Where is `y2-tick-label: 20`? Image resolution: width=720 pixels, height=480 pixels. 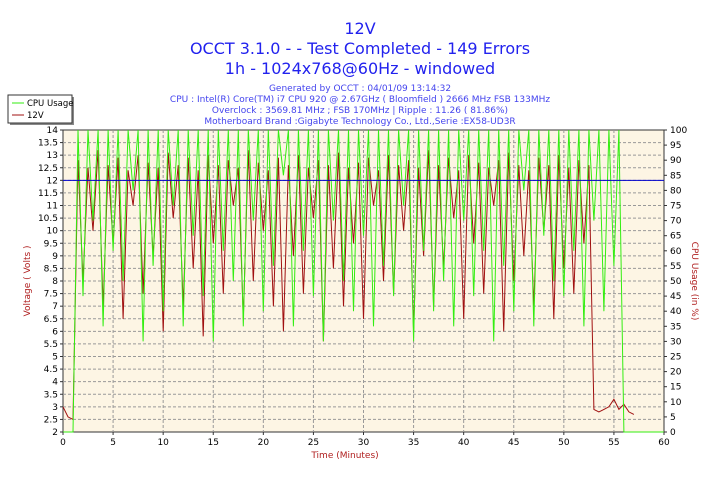
y2-tick-label: 20 is located at coordinates (676, 373).